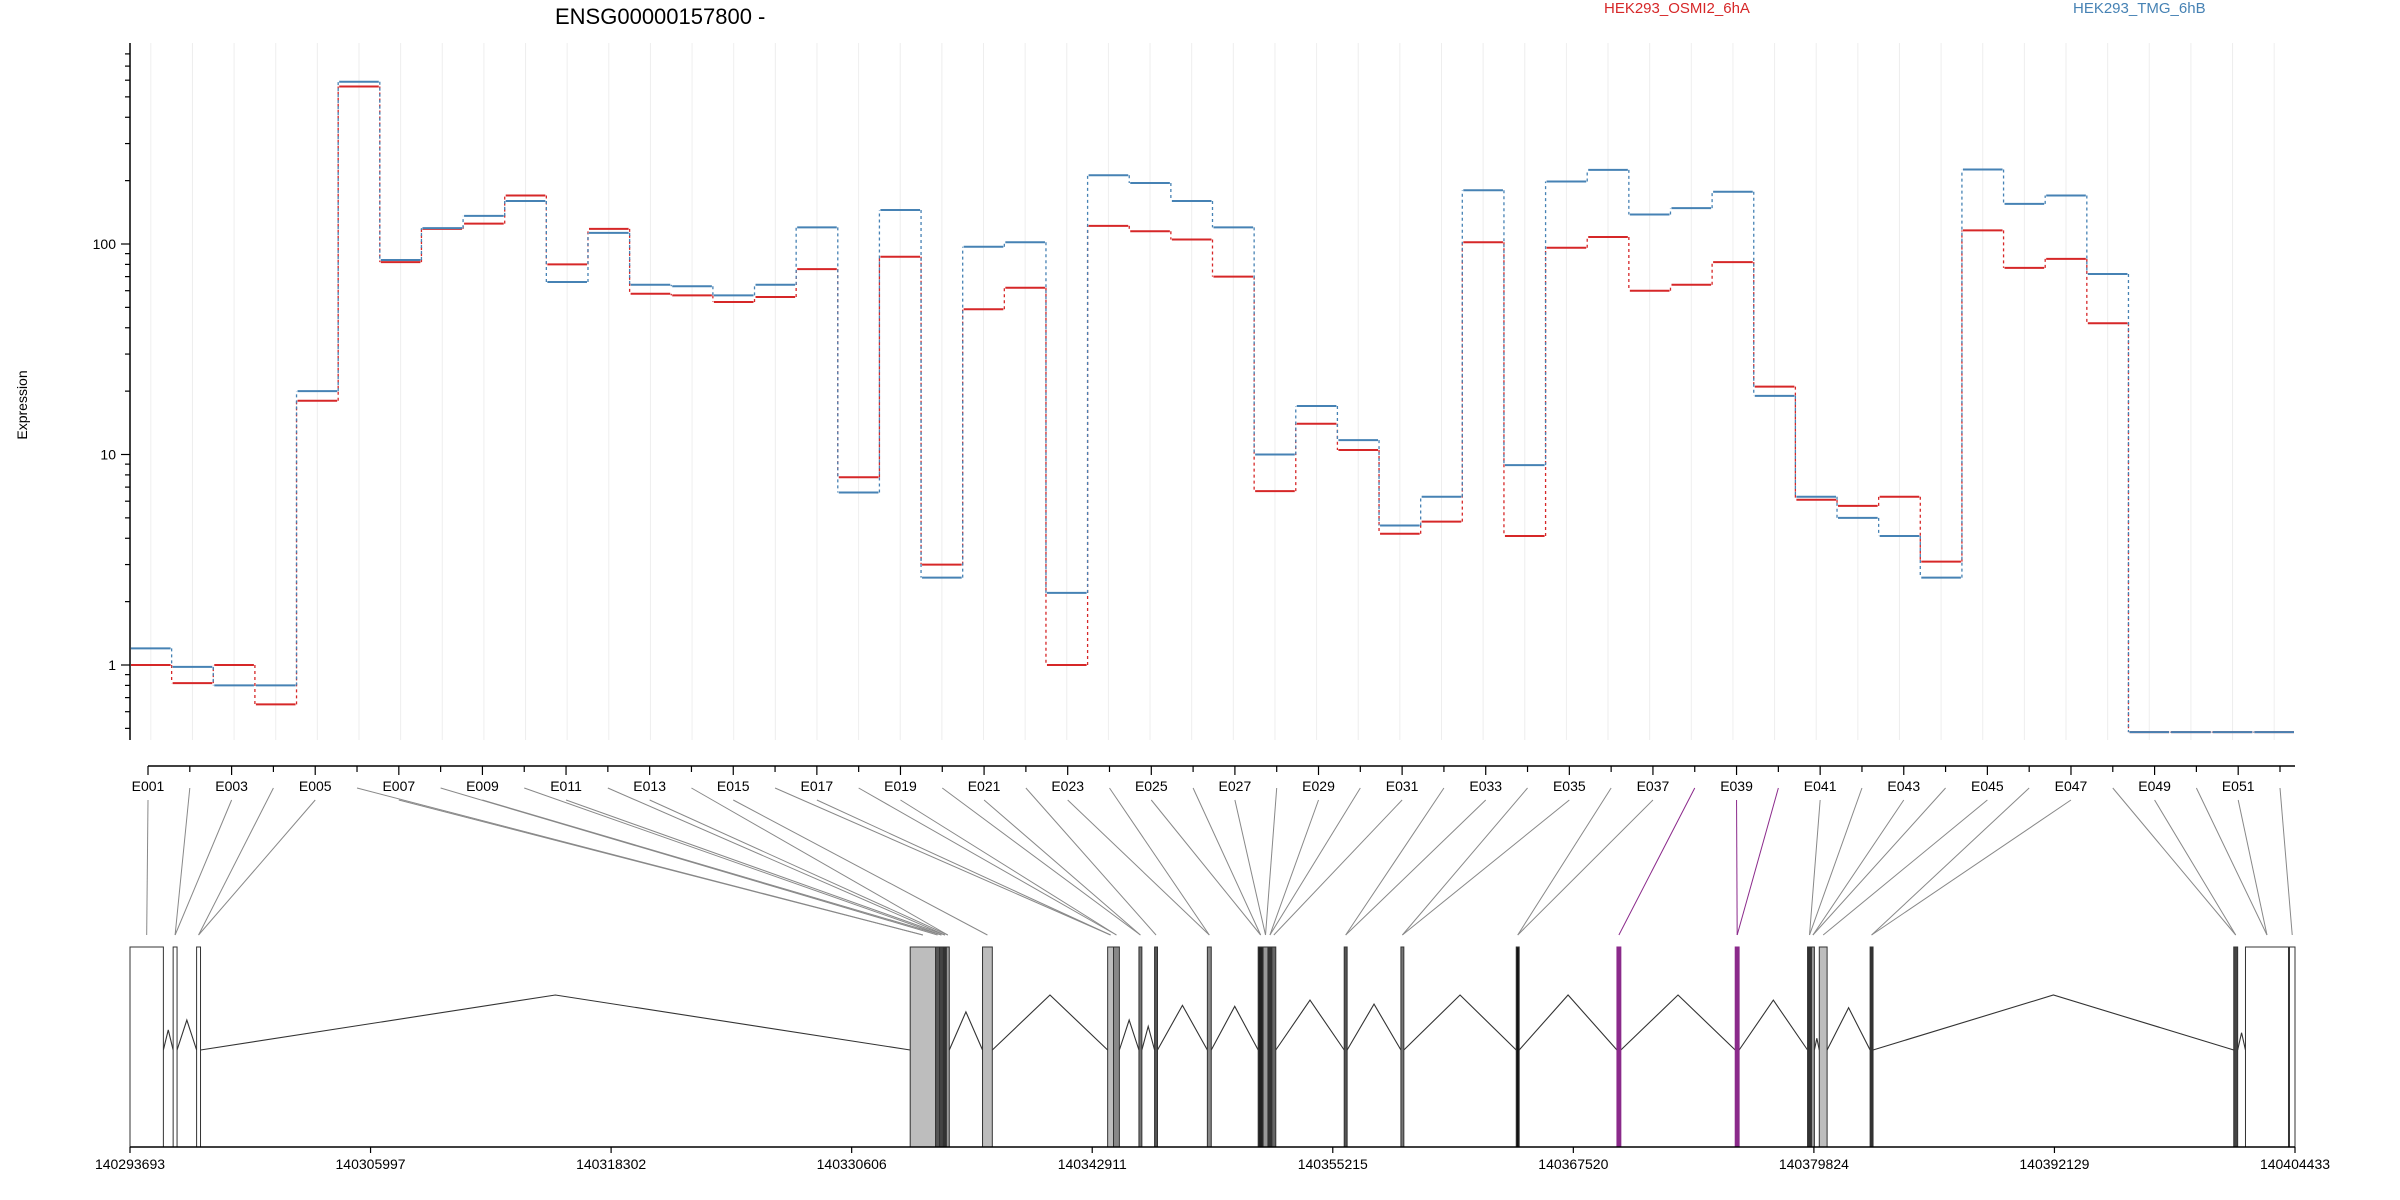  I want to click on genomic-tick-label: 140404433, so click(2295, 1164).